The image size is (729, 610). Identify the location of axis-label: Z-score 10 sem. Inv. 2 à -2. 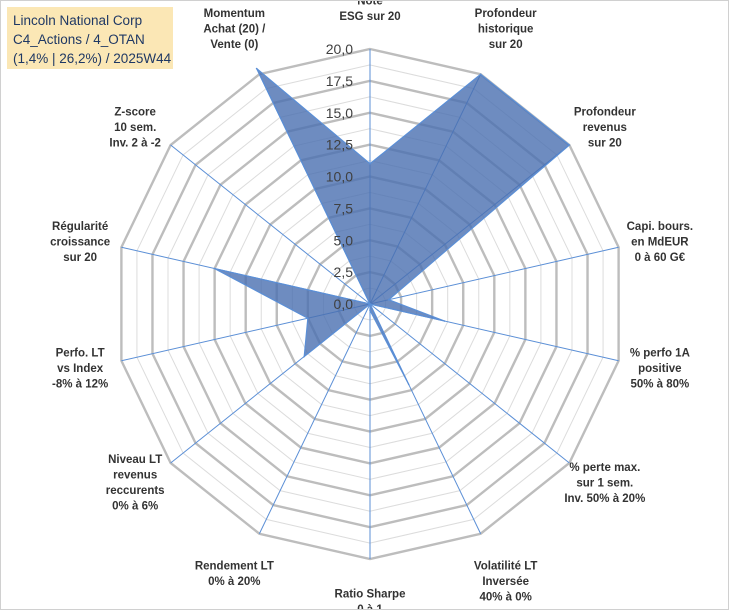
(135, 128).